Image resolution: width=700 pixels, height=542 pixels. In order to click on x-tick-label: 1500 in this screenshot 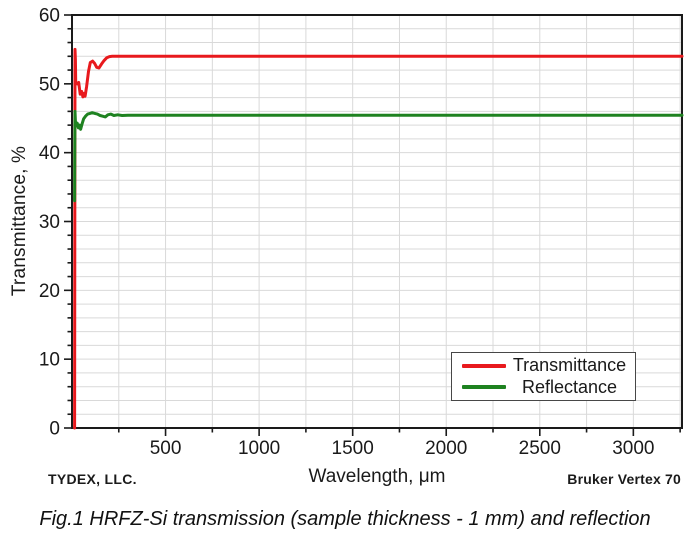, I will do `click(353, 448)`.